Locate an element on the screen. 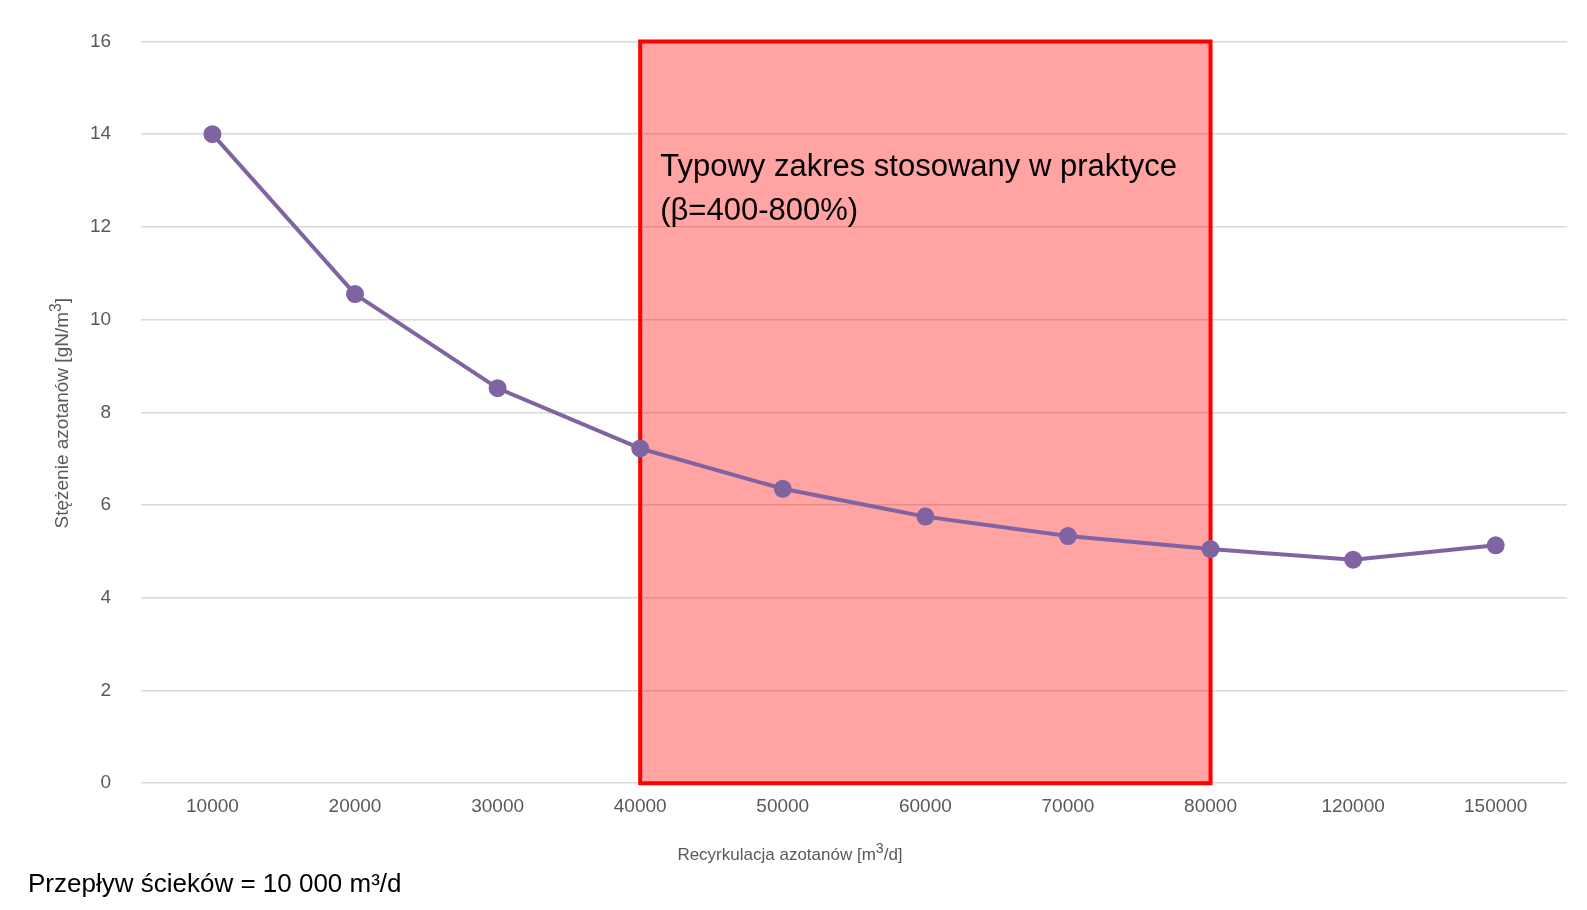  x-axis-title: Recyrkulacja azotanów [m$^{3}$/d] is located at coordinates (790, 852).